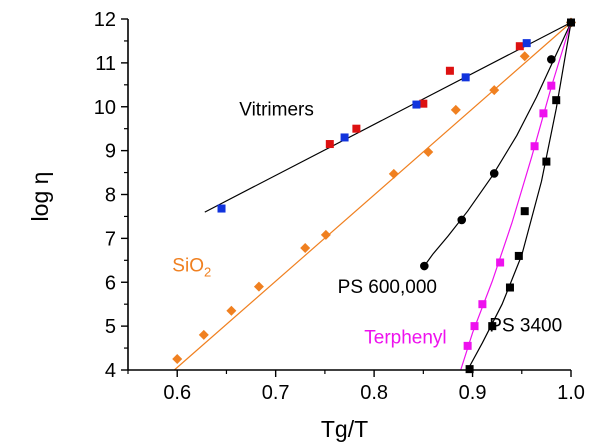 This screenshot has width=595, height=448. Describe the element at coordinates (276, 393) in the screenshot. I see `x-tick-label-2: 0.7` at that location.